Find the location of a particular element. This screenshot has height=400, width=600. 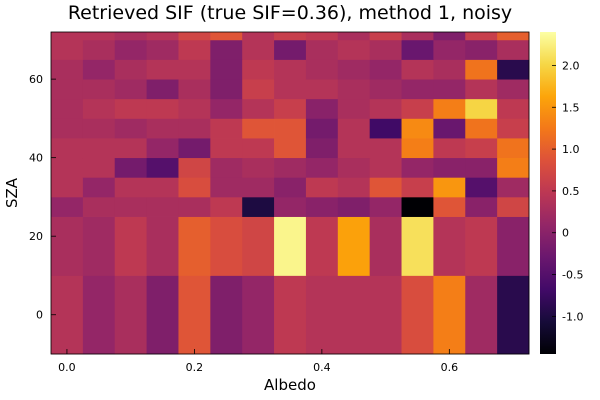

colorbar-tick-label: 1.0 is located at coordinates (571, 149).